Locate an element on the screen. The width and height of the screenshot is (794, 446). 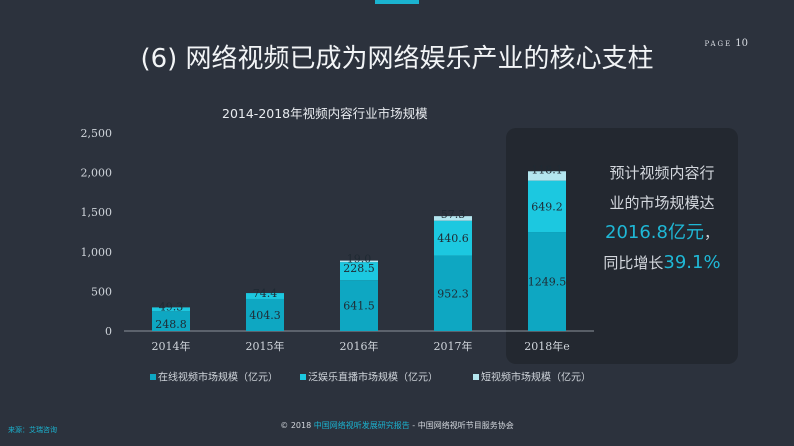
y-tick-label: 2,500 is located at coordinates (97, 133).